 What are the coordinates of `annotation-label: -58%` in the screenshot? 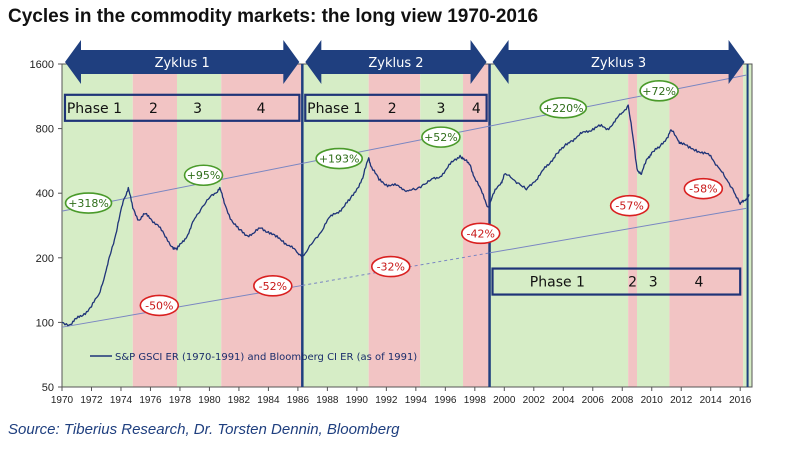 It's located at (703, 189).